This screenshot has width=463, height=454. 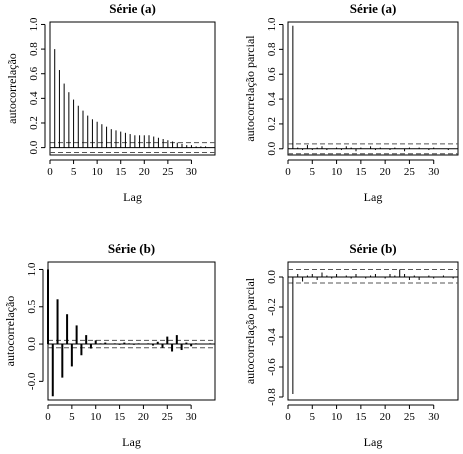 I want to click on y-tick-label: 0.5, so click(x=32, y=306).